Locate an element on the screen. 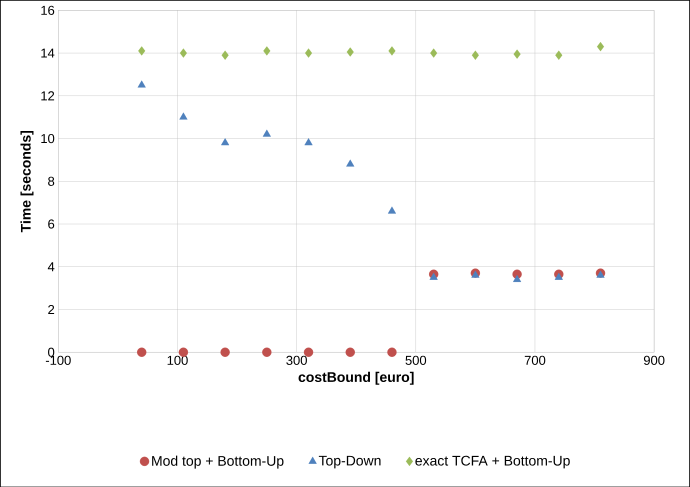 The width and height of the screenshot is (690, 487). y-tick-label: 4 is located at coordinates (51, 267).